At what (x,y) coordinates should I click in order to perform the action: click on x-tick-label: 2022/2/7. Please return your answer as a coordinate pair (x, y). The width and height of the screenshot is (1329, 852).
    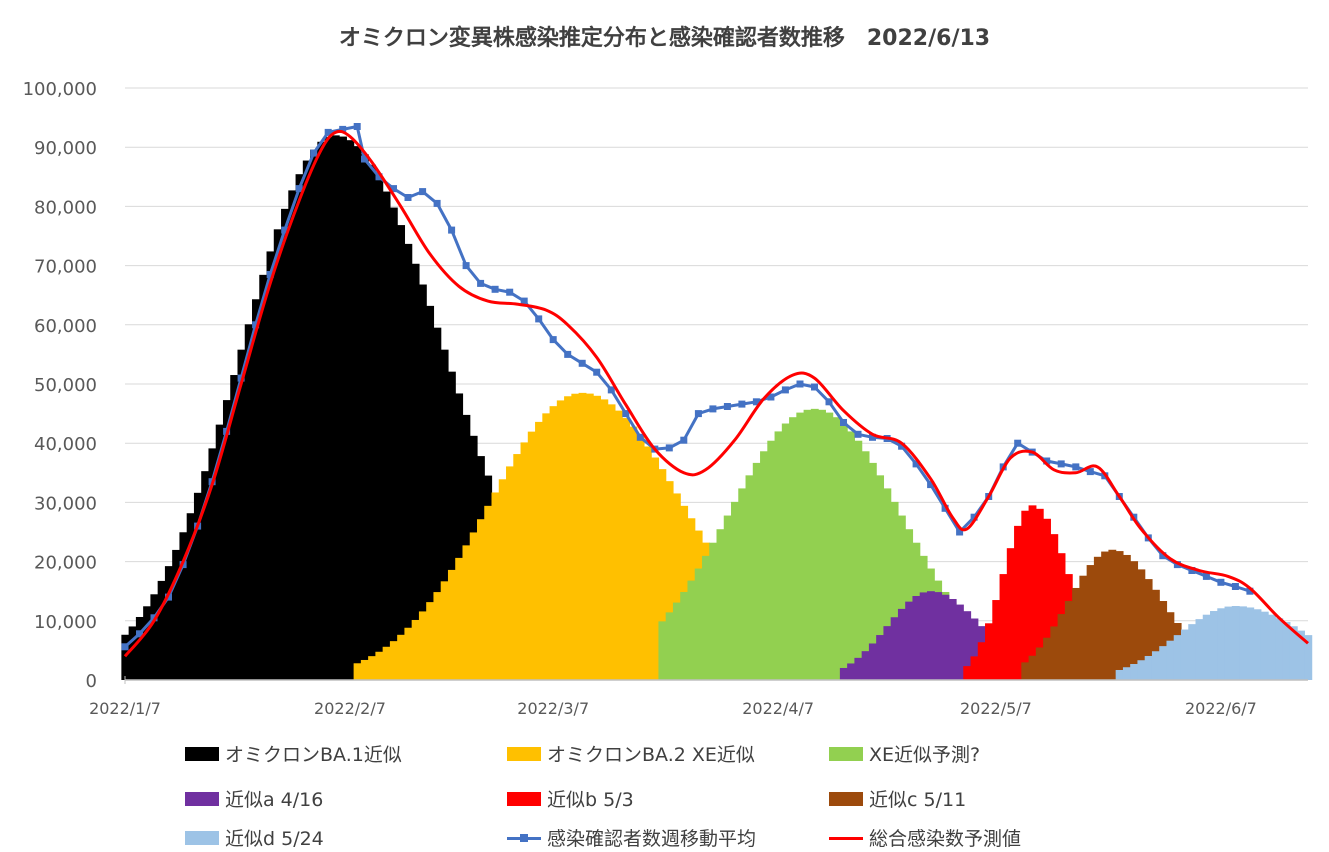
    Looking at the image, I should click on (350, 708).